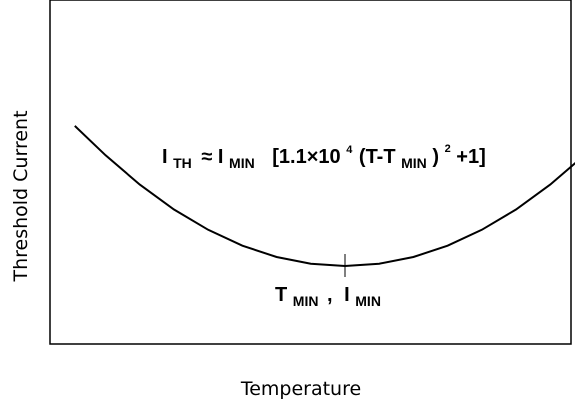  Describe the element at coordinates (21, 196) in the screenshot. I see `y-axis-title: Threshold Current` at that location.